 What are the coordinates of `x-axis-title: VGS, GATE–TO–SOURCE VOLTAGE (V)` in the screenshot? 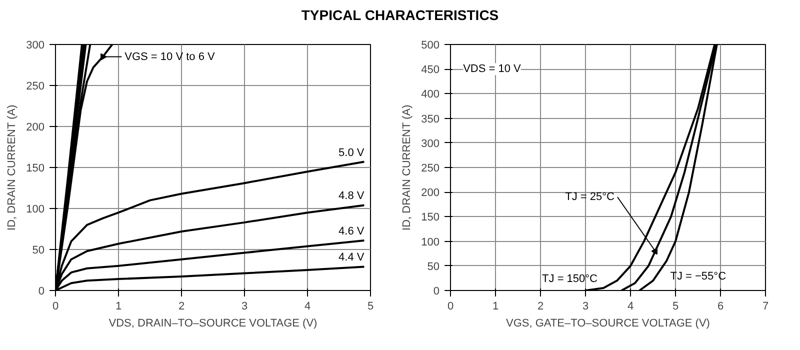 It's located at (608, 324).